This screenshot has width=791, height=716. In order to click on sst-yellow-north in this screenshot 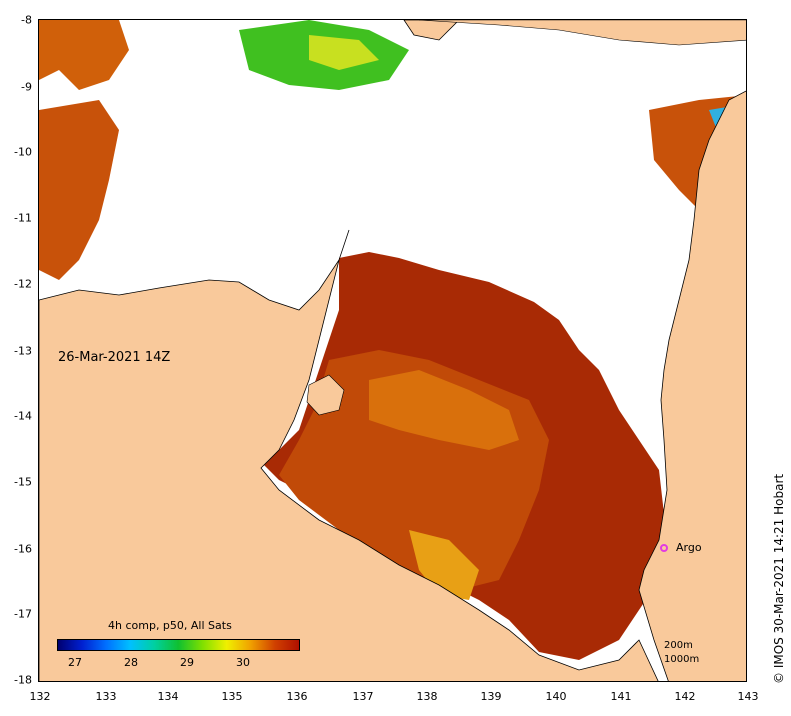, I will do `click(344, 52)`.